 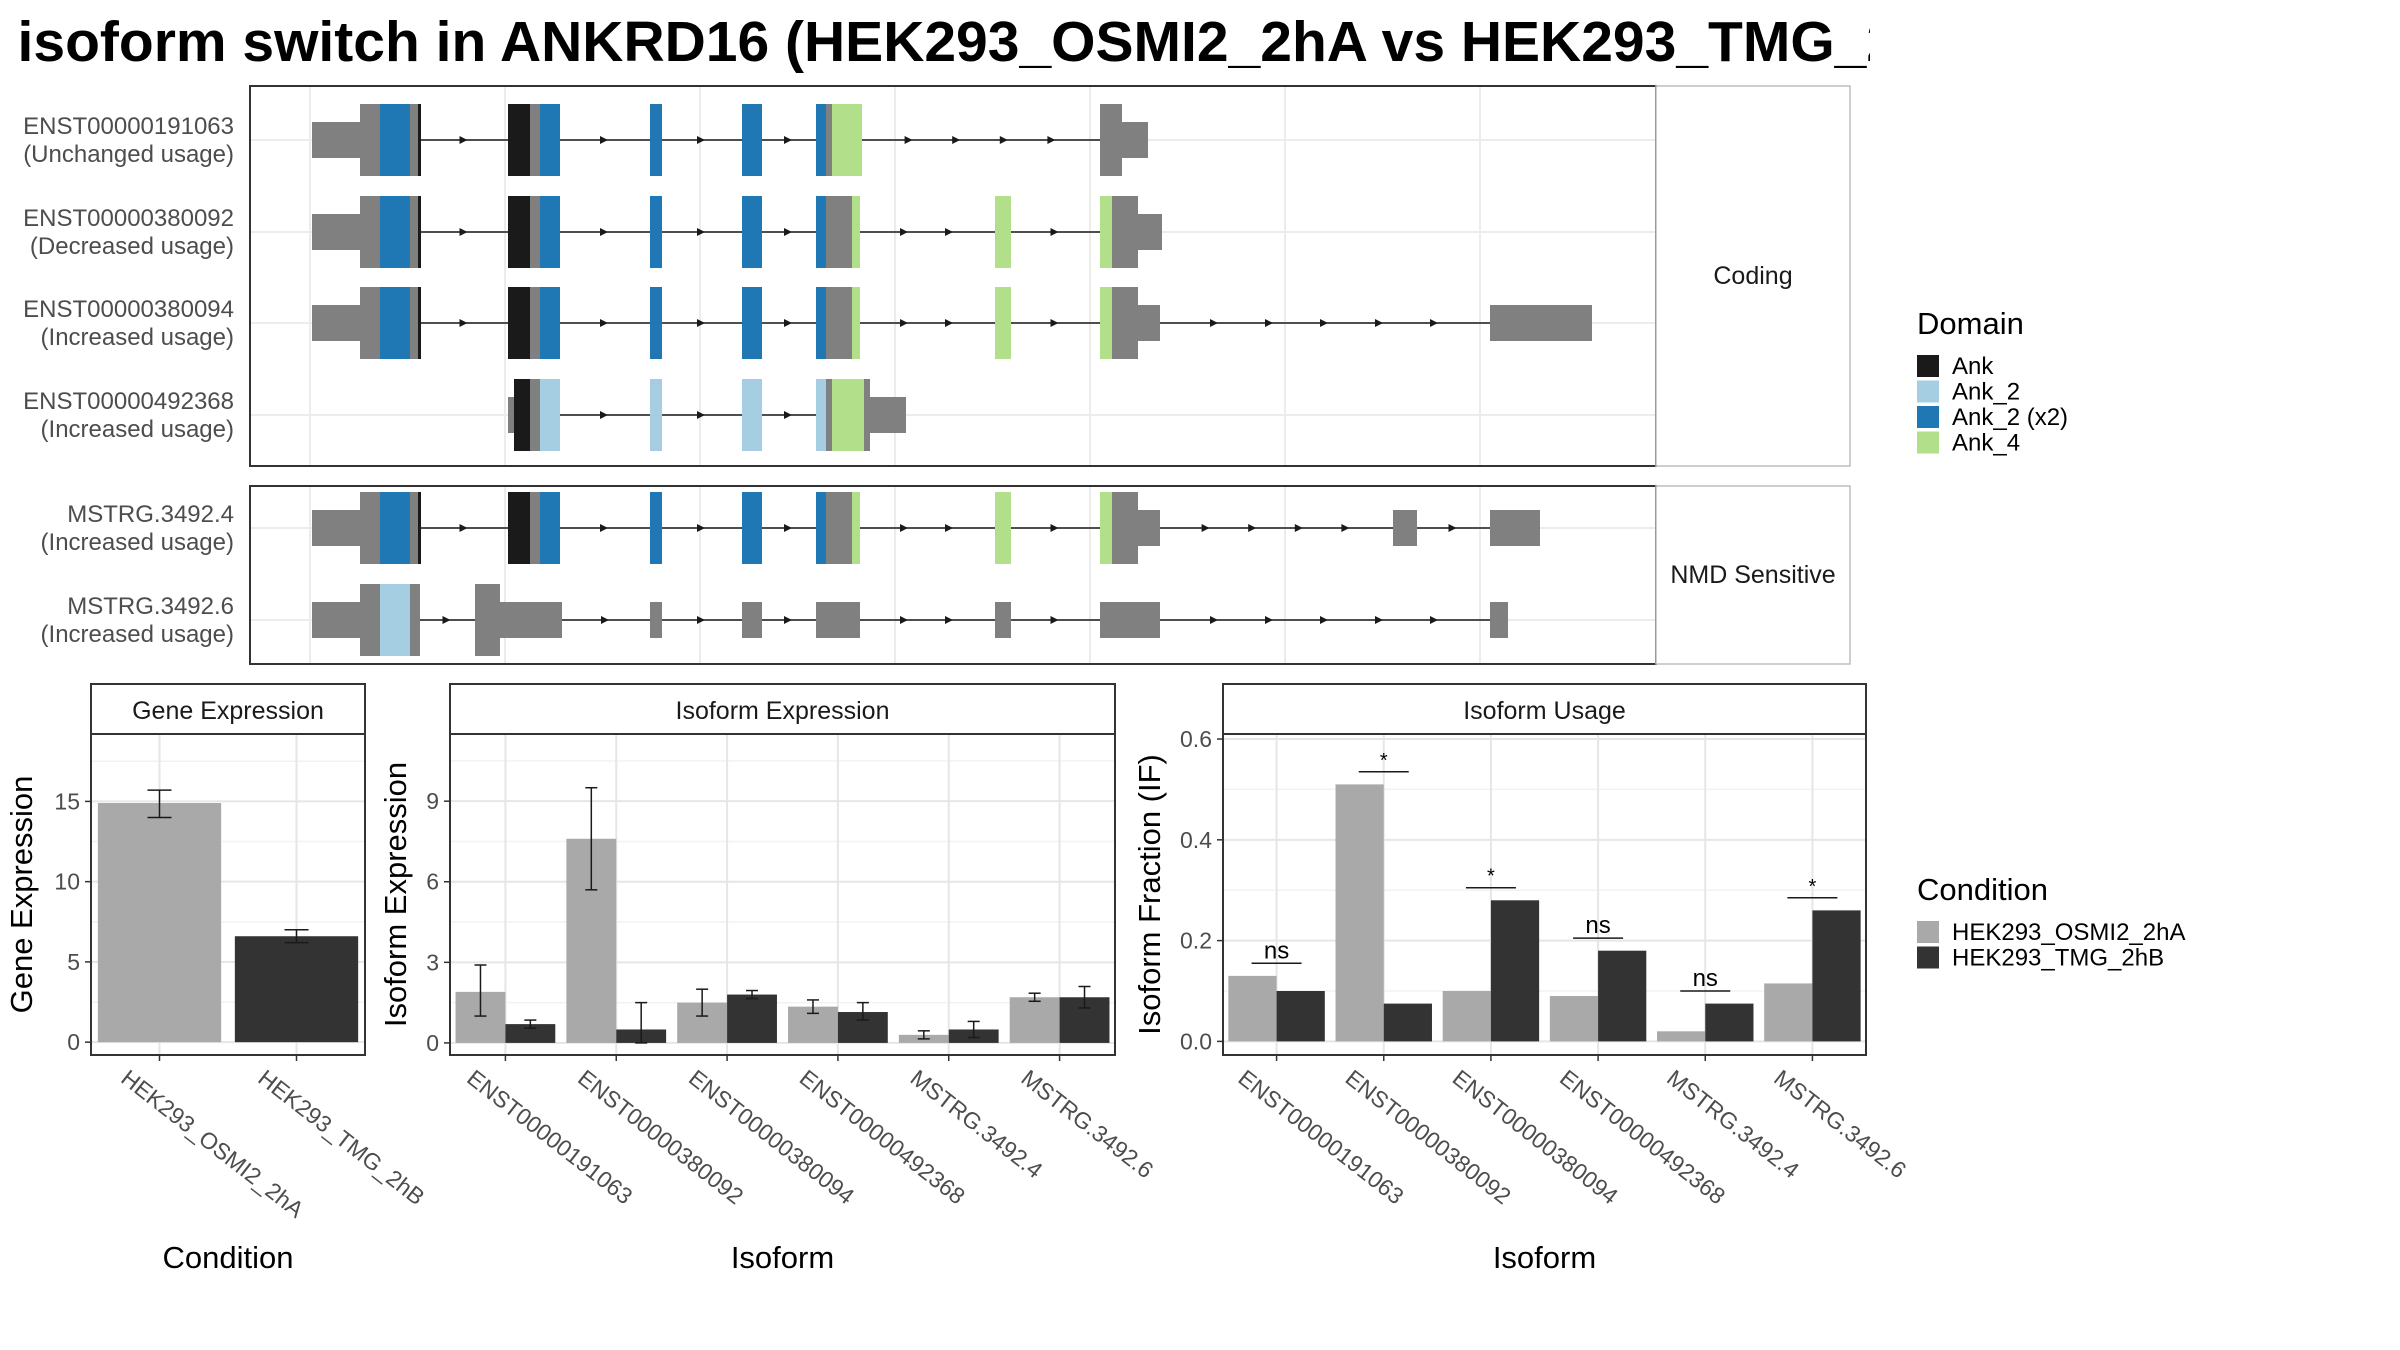 I want to click on y-tick-label: 0.6, so click(x=1196, y=739).